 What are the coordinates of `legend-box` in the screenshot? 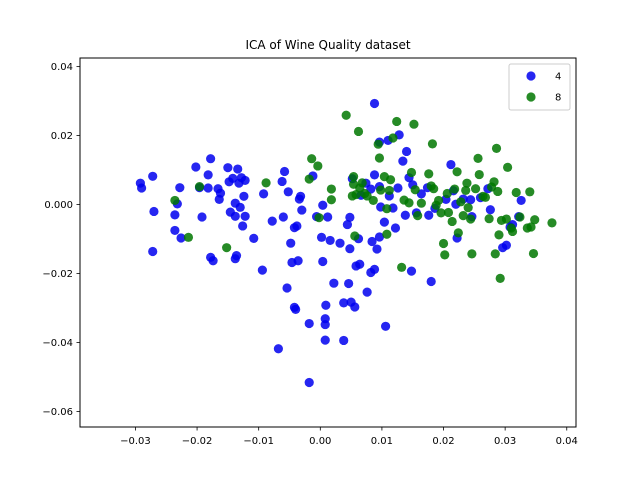 It's located at (539, 87).